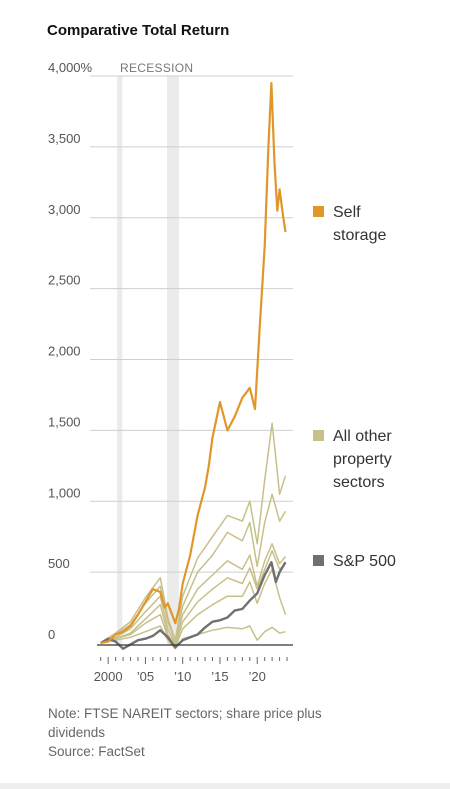 The width and height of the screenshot is (450, 789). What do you see at coordinates (362, 436) in the screenshot?
I see `legend-label-2-line1: All other` at bounding box center [362, 436].